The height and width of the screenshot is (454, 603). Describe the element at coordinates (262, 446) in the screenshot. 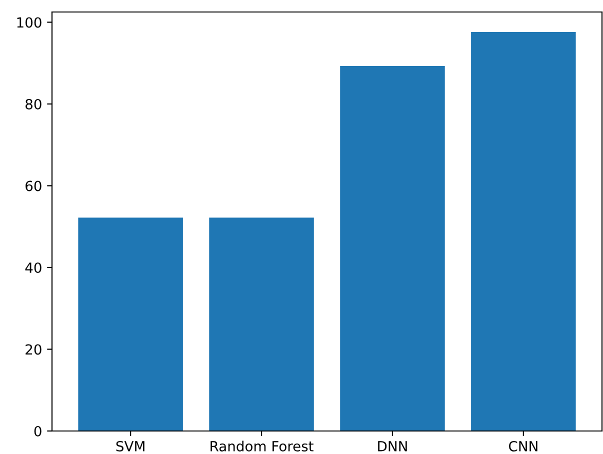

I see `x-tick-label: Random Forest` at that location.